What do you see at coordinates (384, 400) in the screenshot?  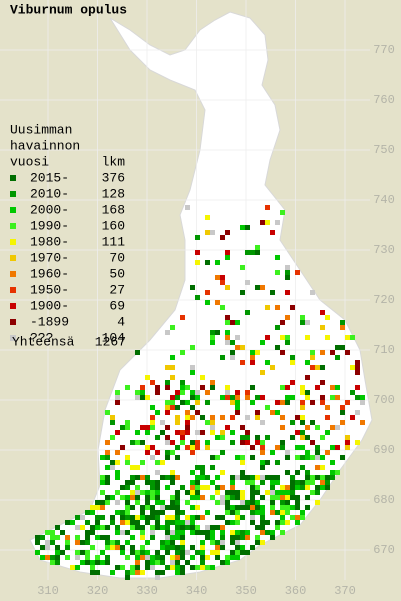 I see `y-label: 700` at bounding box center [384, 400].